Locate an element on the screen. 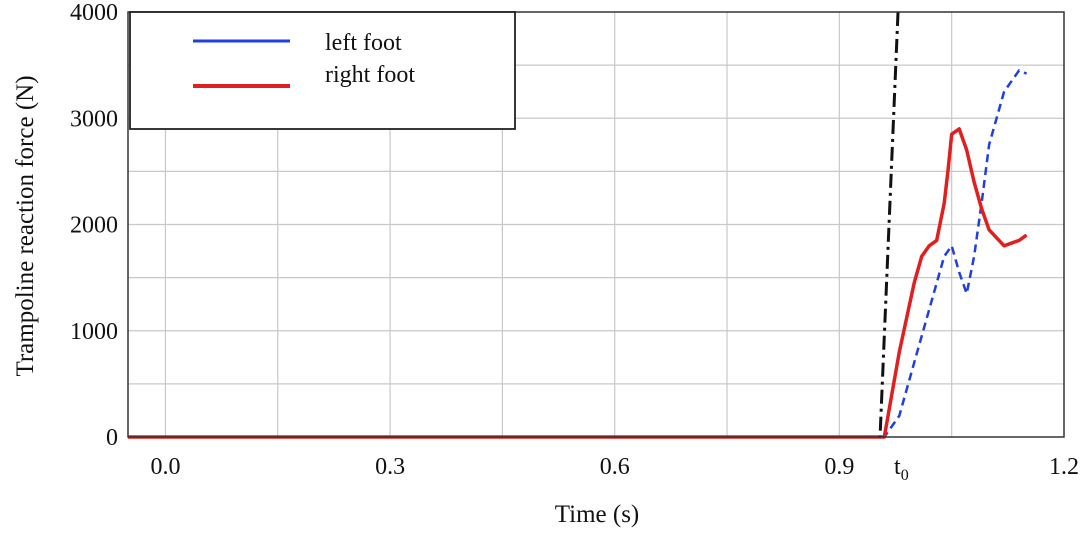 This screenshot has height=533, width=1088. x-tick-label: 1.2 is located at coordinates (1064, 467).